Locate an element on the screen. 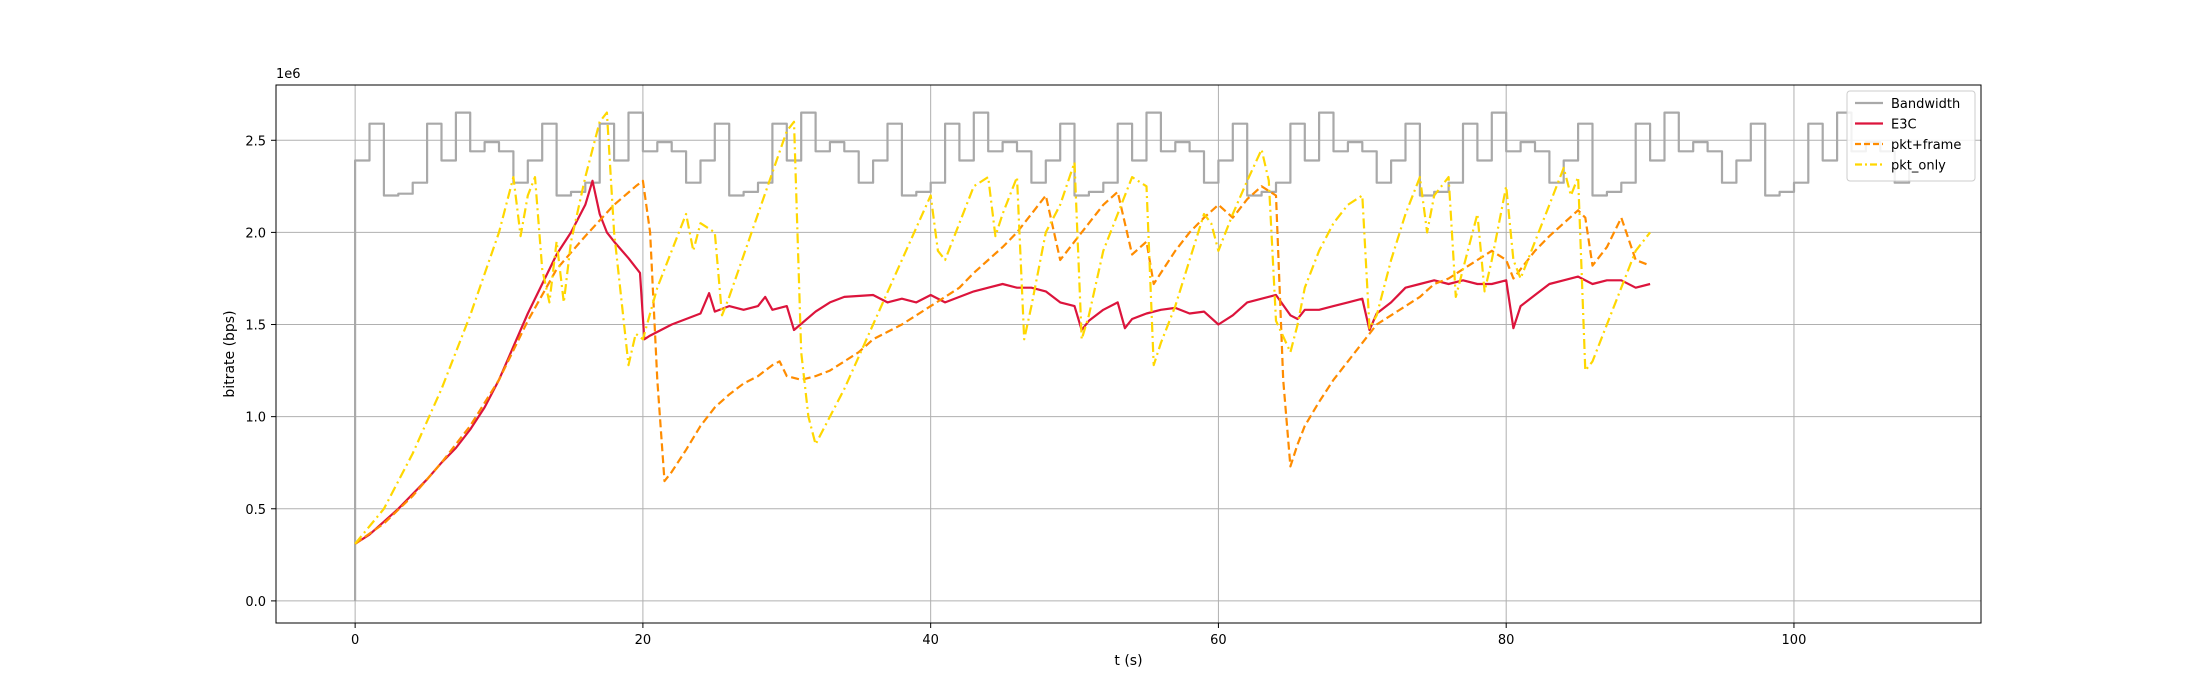 The image size is (2200, 700). legend-label: pkt_only is located at coordinates (1918, 166).